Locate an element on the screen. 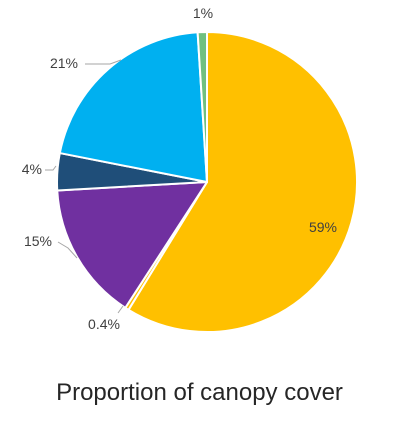 Image resolution: width=399 pixels, height=421 pixels. chart-title: Proportion of canopy cover is located at coordinates (199, 392).